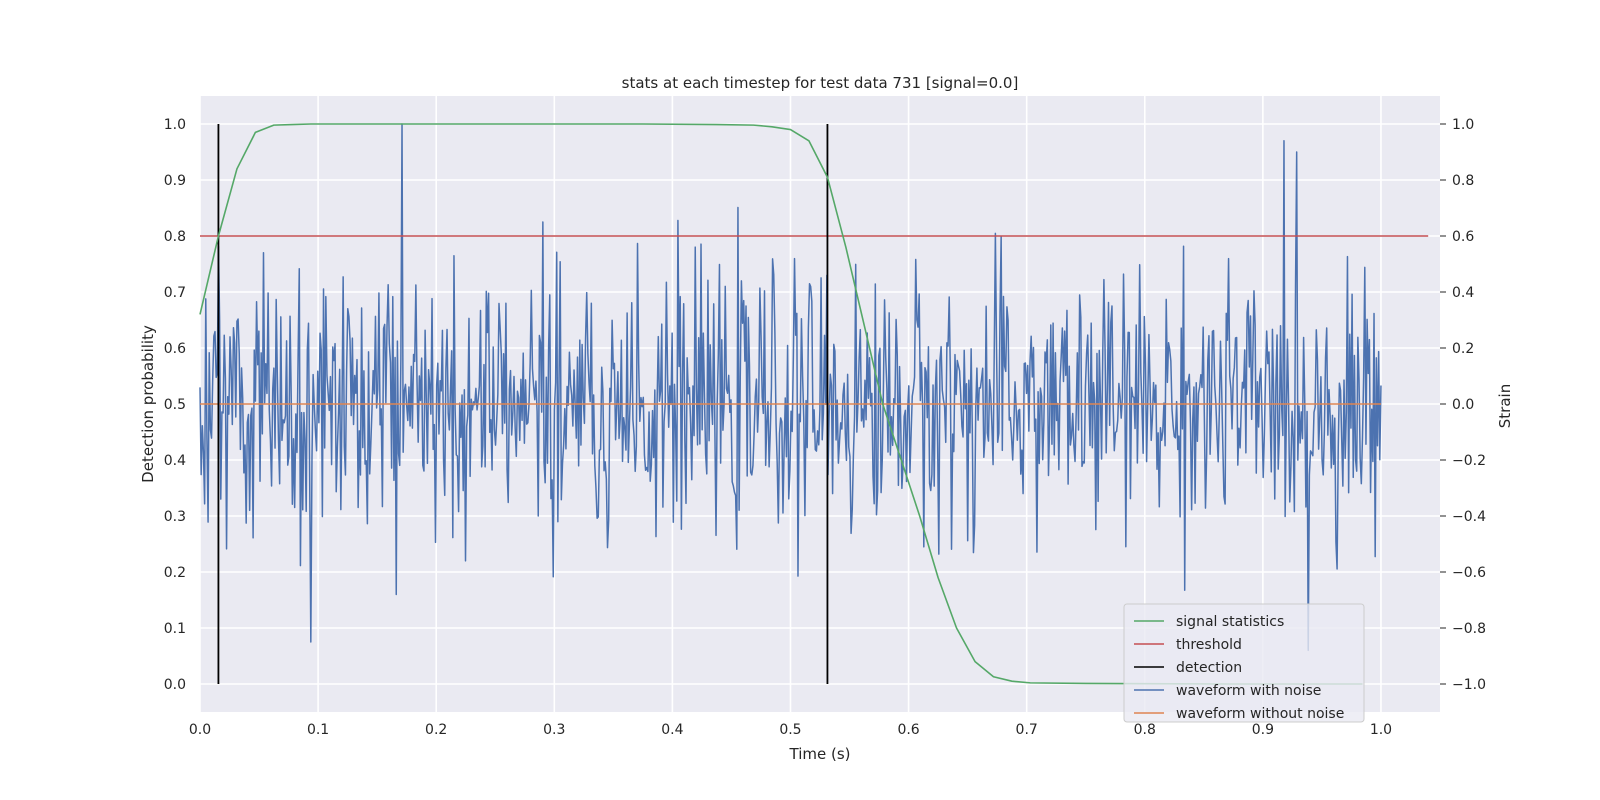 This screenshot has height=800, width=1600. I want to click on y-right-tick-label: −0.4, so click(1469, 517).